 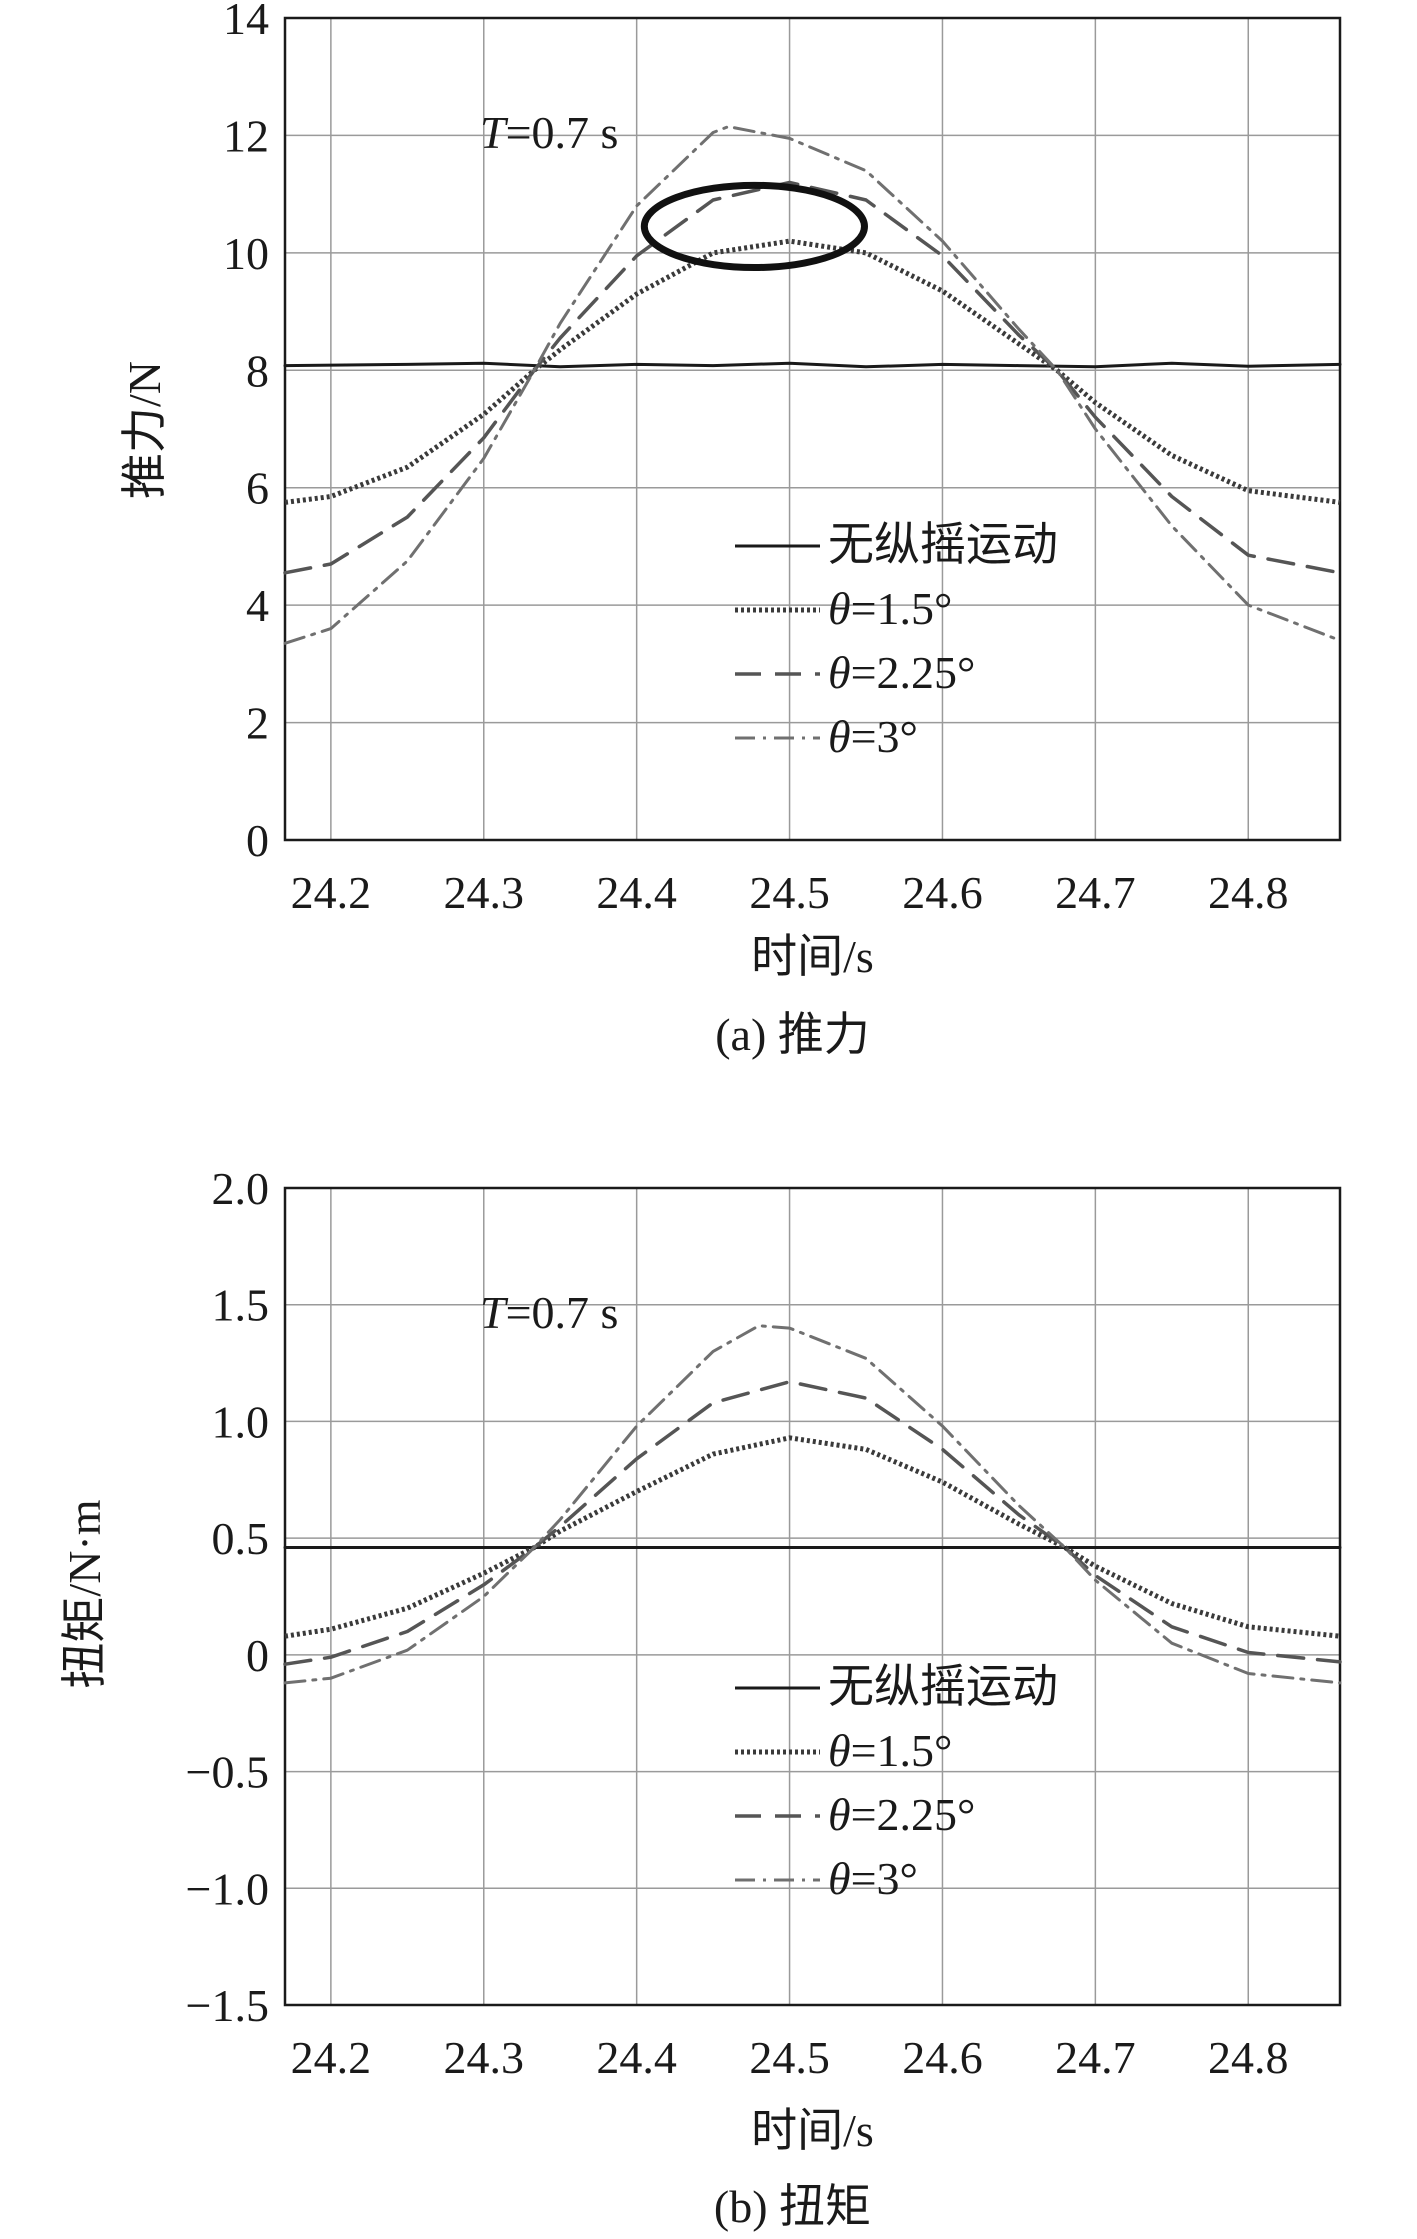 I want to click on y-tick-label: 8, so click(x=257, y=370).